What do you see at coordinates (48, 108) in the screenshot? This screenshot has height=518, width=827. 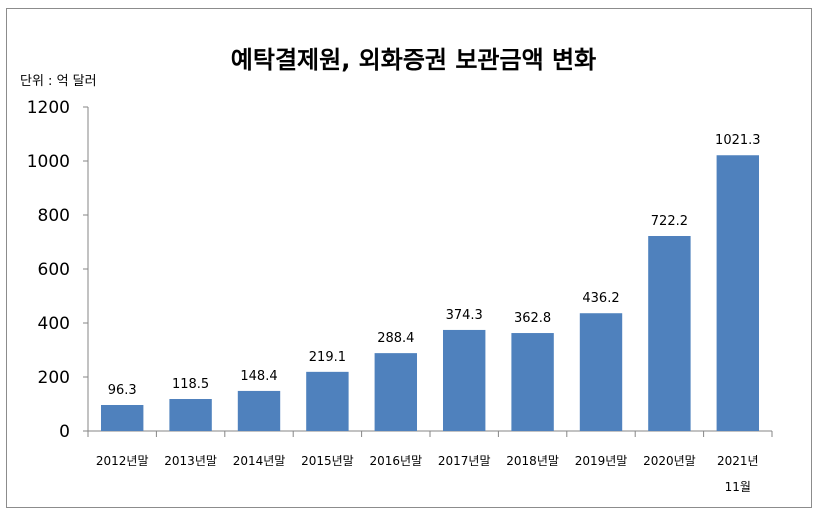 I see `y-tick-label: 1200` at bounding box center [48, 108].